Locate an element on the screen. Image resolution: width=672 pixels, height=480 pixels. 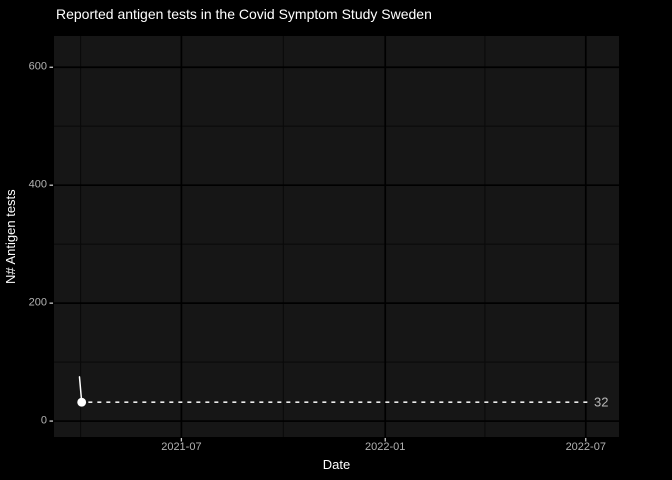
y-tick-label: 200 is located at coordinates (37, 302).